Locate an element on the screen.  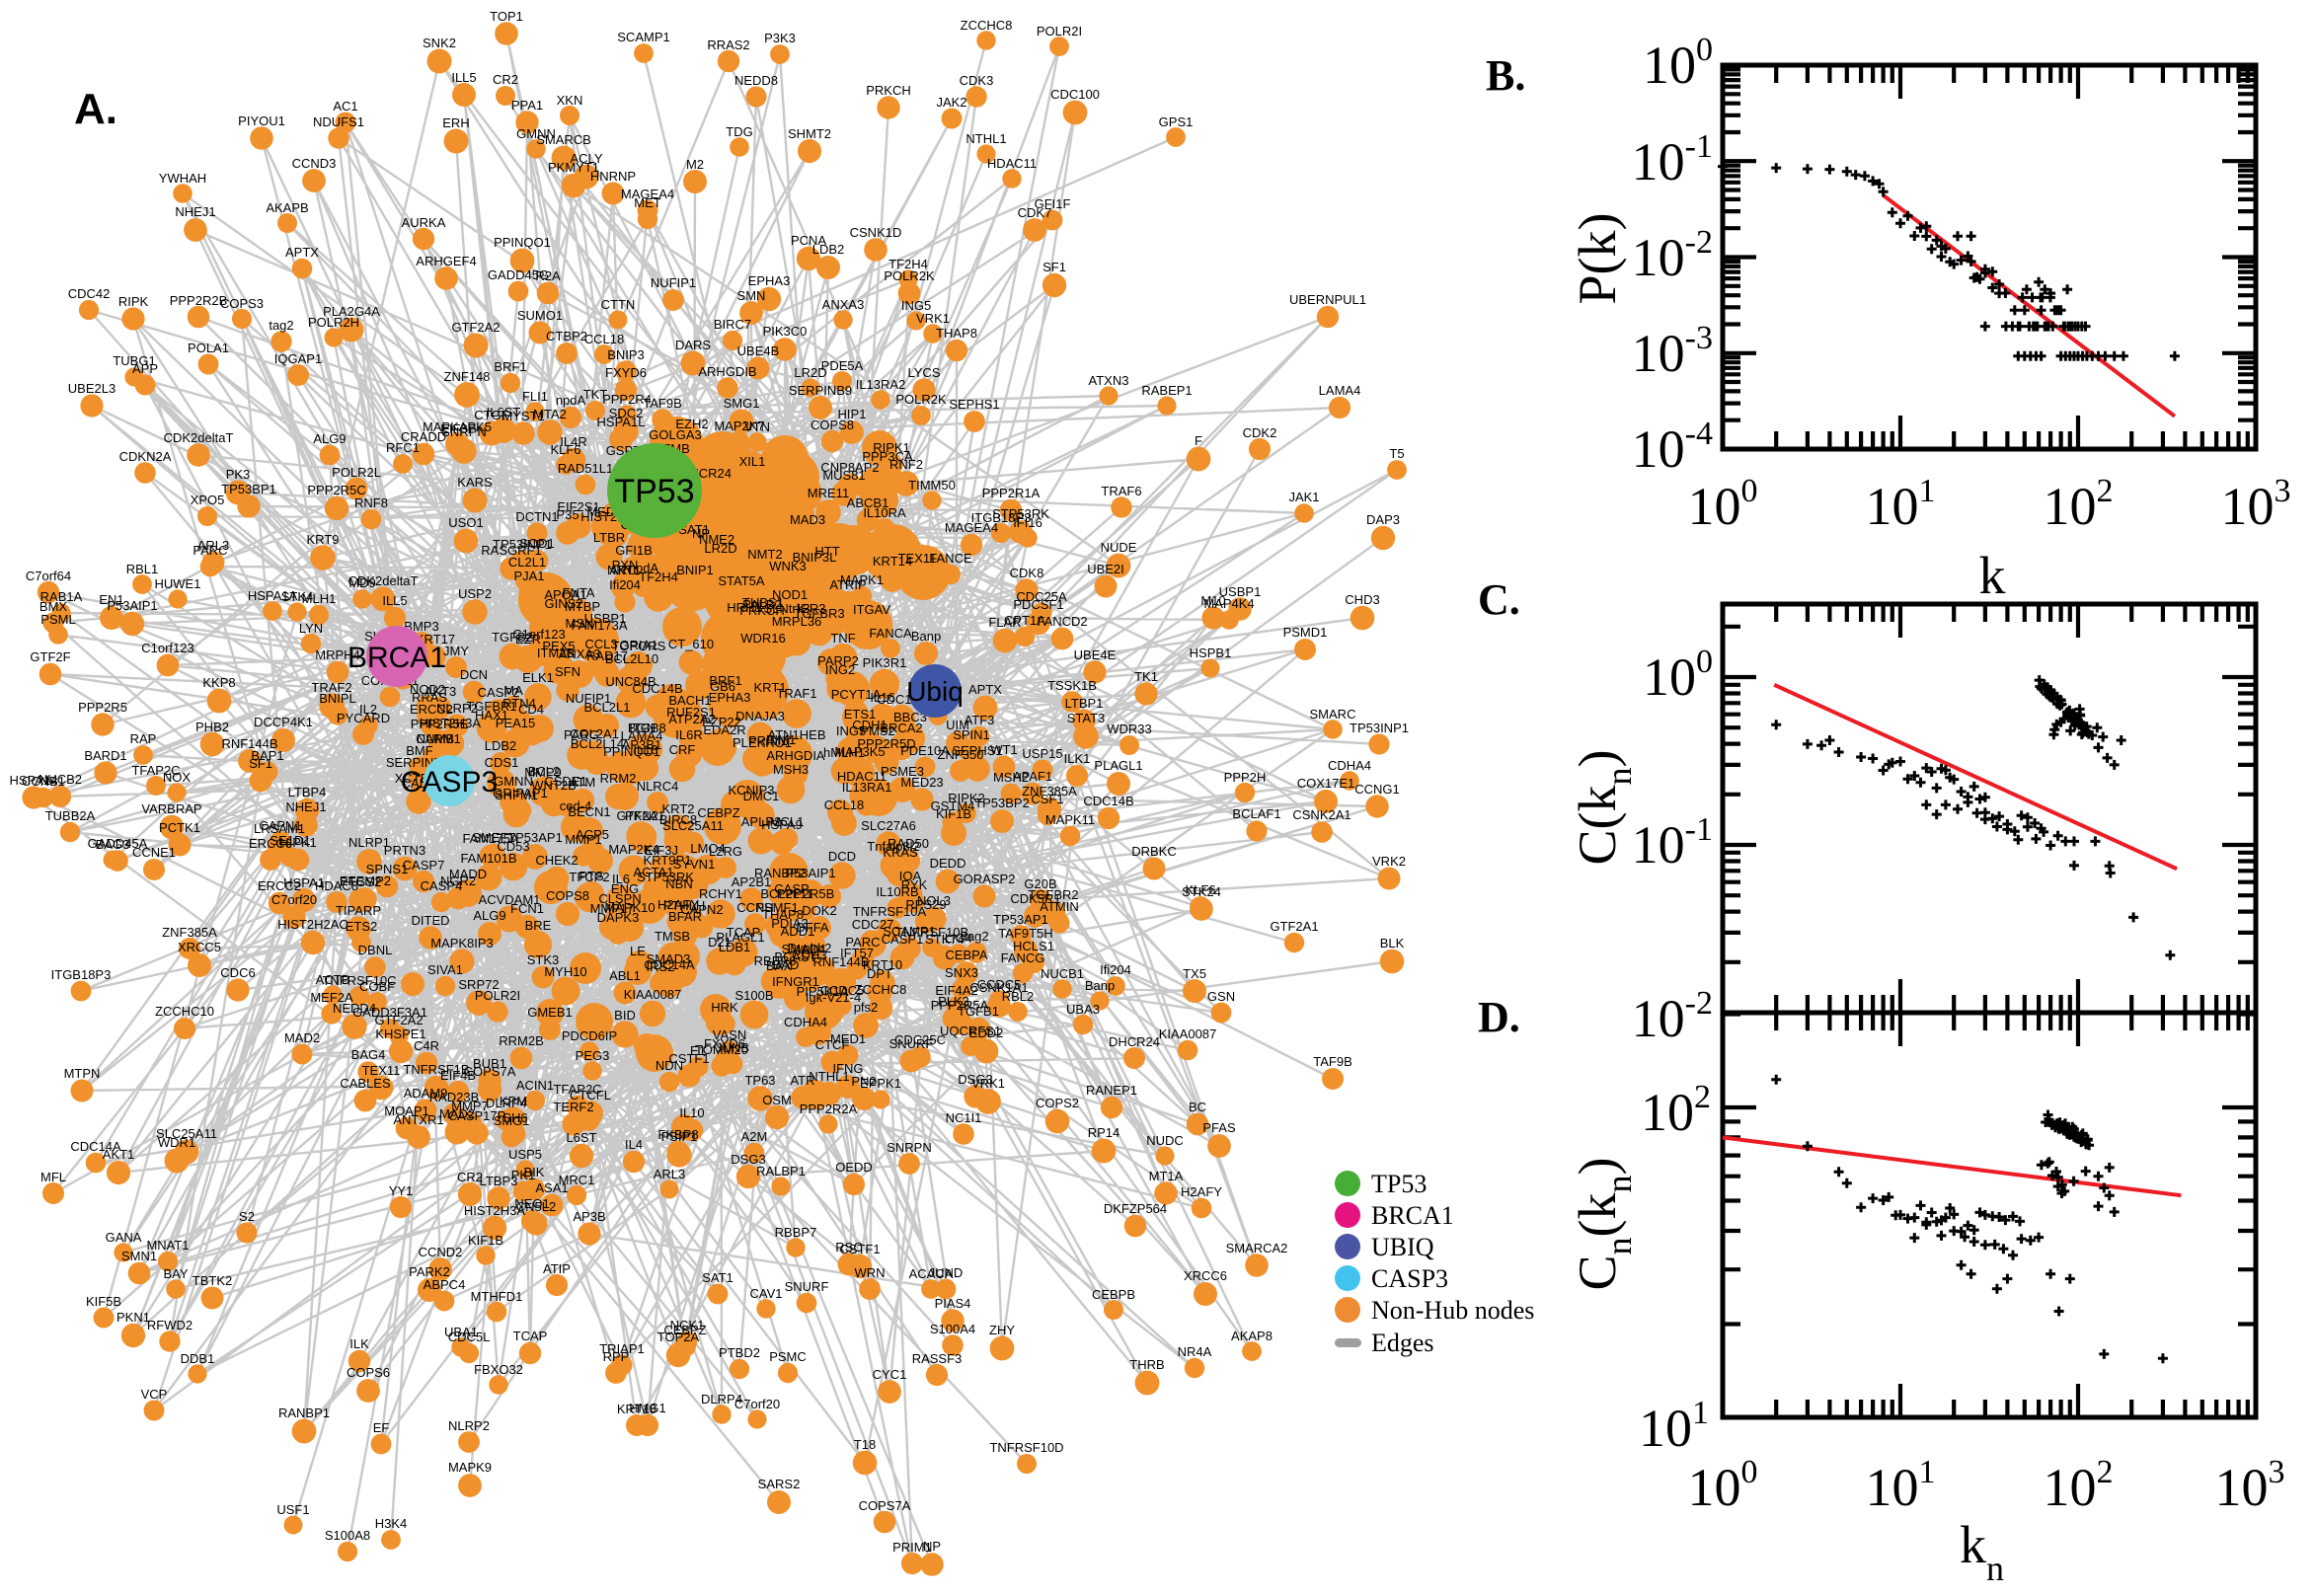
svg-text: ATF3 is located at coordinates (980, 720).